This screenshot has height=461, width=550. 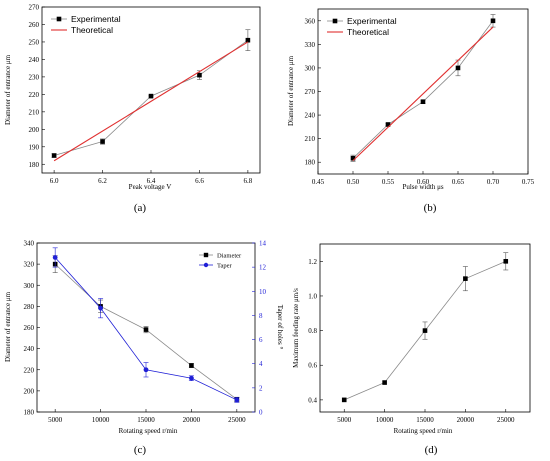 What do you see at coordinates (261, 413) in the screenshot?
I see `y2-tick-label: 0` at bounding box center [261, 413].